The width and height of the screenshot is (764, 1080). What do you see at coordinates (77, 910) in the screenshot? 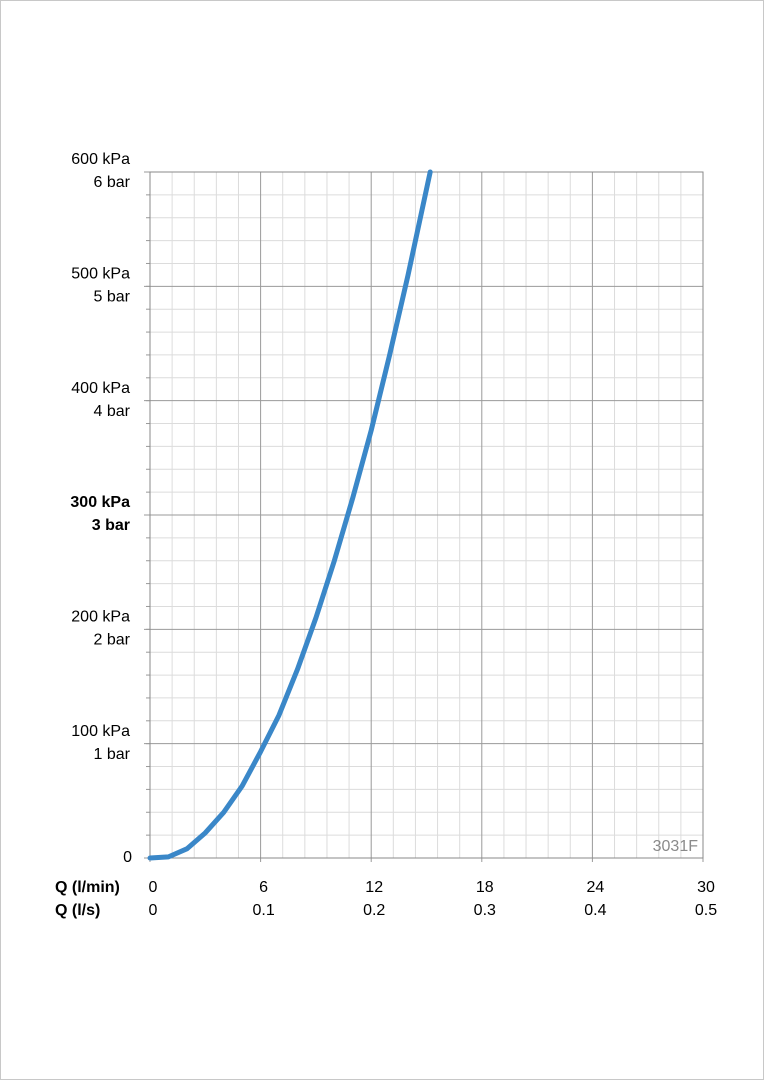
I see `x2-axis-label: Q (l/s)` at bounding box center [77, 910].